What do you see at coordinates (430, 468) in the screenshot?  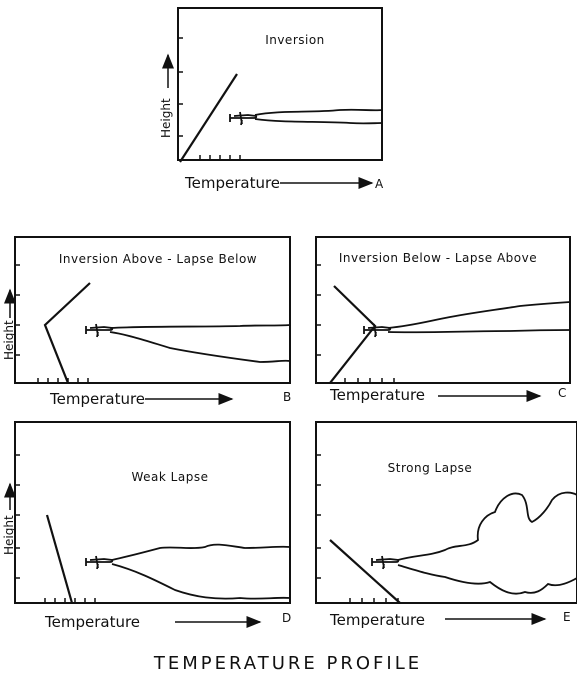 I see `panel-title: Strong Lapse` at bounding box center [430, 468].